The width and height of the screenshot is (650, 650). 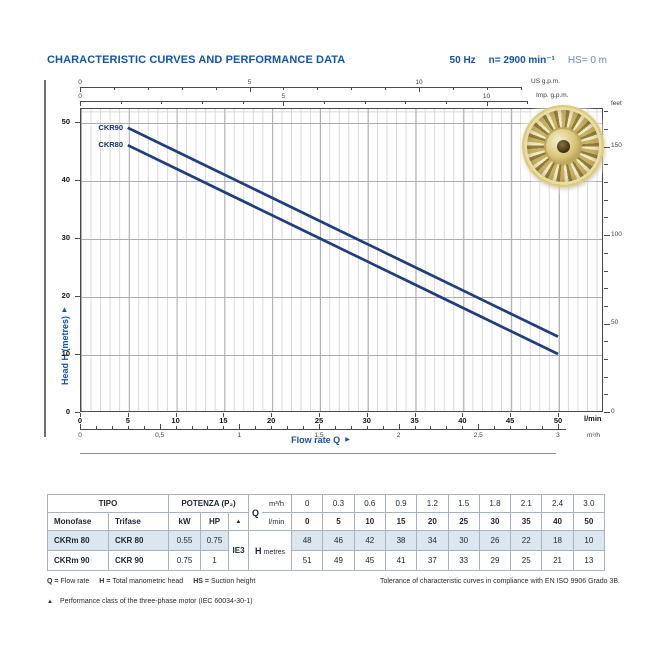 What do you see at coordinates (319, 435) in the screenshot?
I see `m3h-tick-label: 1,5` at bounding box center [319, 435].